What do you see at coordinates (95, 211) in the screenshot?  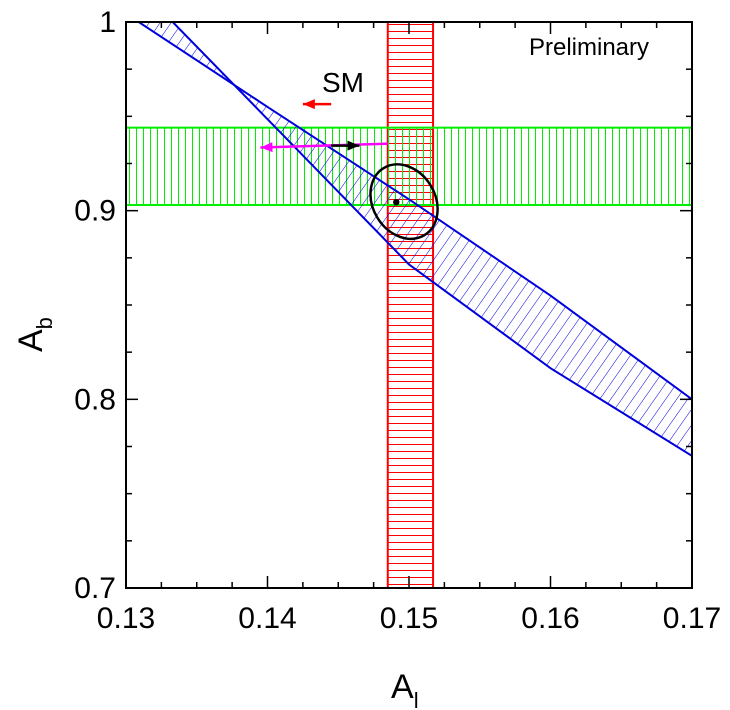 I see `y-tick-label: 0.9` at bounding box center [95, 211].